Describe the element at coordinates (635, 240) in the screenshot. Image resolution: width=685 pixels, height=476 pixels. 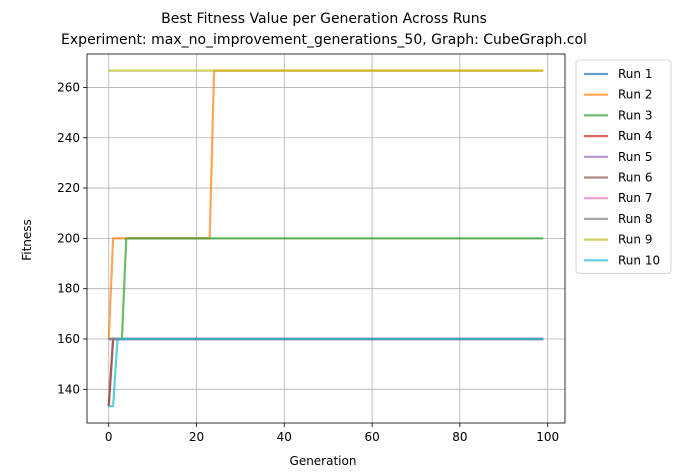
I see `legend-label: Run 9` at that location.